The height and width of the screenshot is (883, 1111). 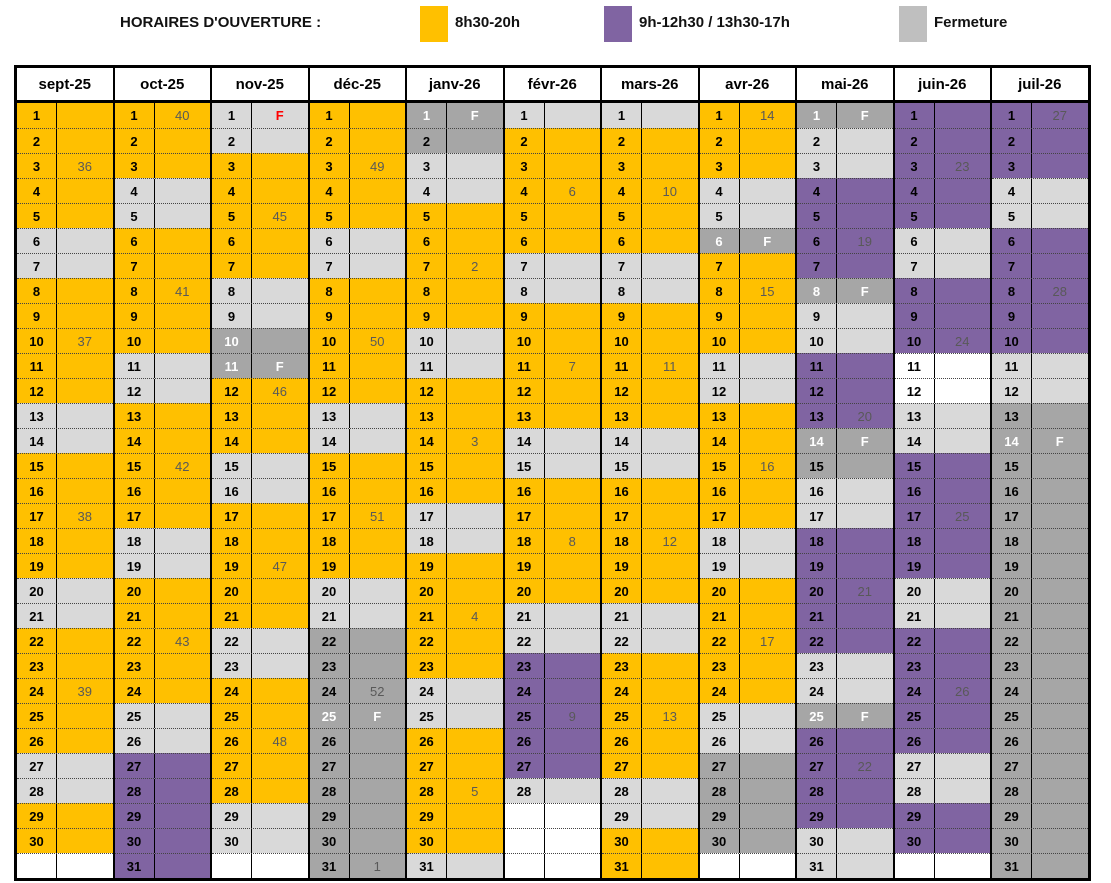 What do you see at coordinates (697, 24) in the screenshot?
I see `legend-item-open-reduced: 9h-12h30 / 13h30-17h` at bounding box center [697, 24].